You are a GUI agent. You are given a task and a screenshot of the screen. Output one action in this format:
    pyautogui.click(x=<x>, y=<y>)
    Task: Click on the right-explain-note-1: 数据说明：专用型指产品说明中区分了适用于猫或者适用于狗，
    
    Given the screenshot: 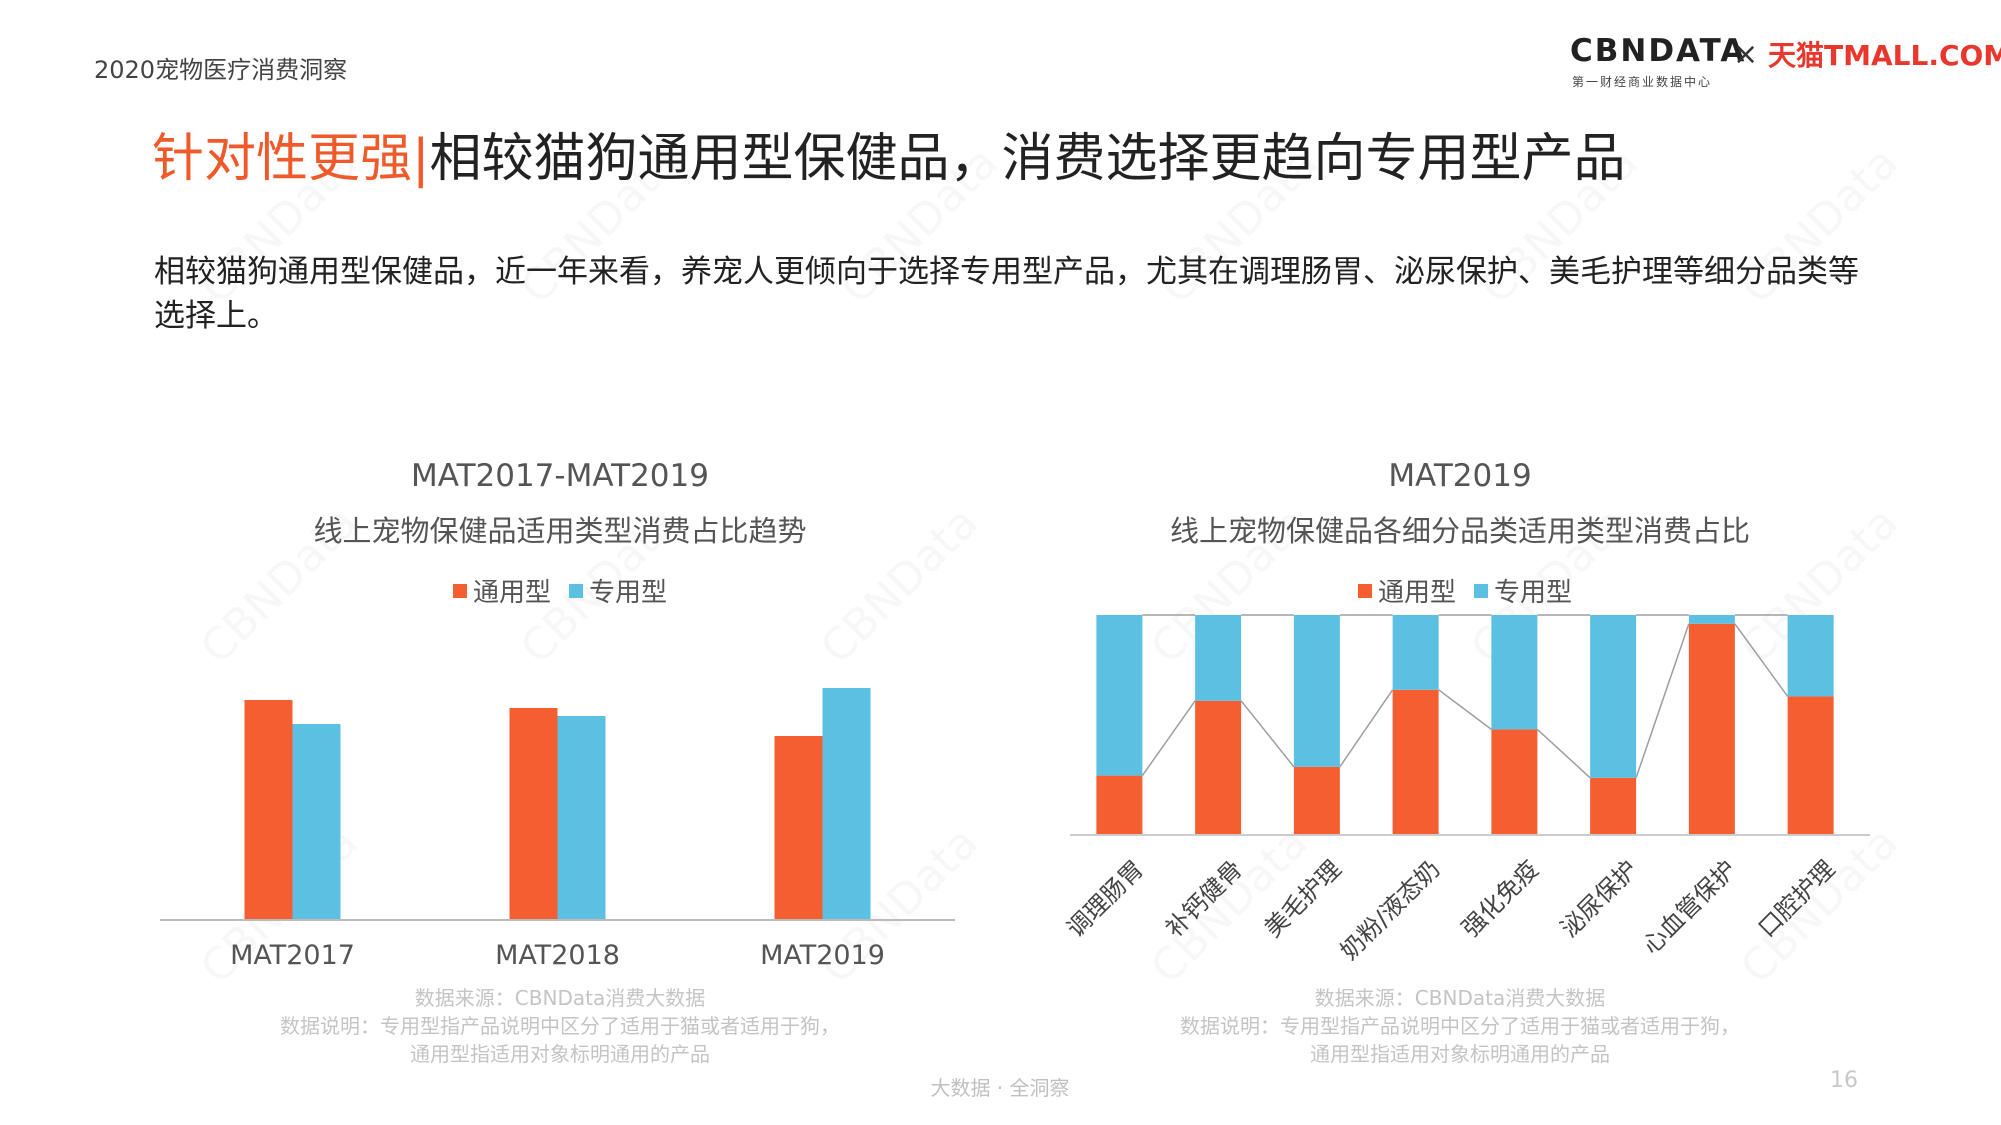 What is the action you would take?
    pyautogui.click(x=1460, y=1026)
    